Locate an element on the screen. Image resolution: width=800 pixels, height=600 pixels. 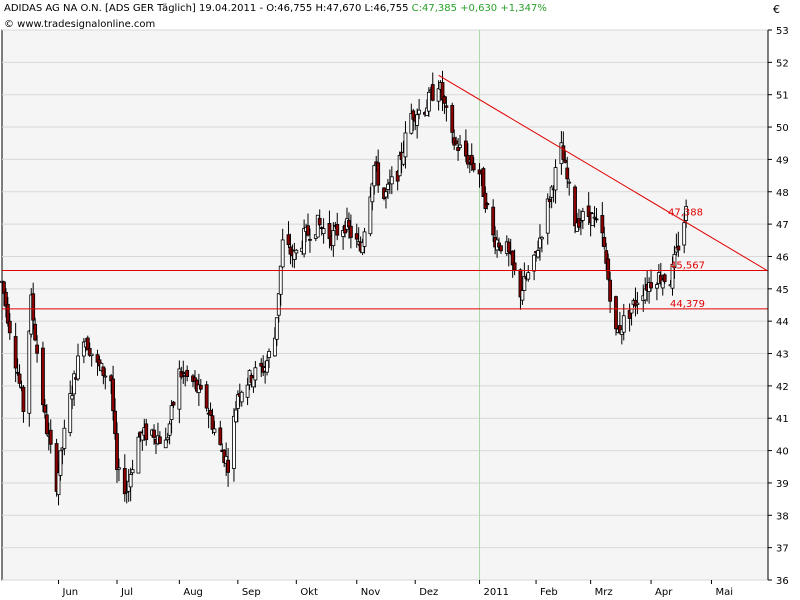
y-tick-label: 53 is located at coordinates (782, 31).